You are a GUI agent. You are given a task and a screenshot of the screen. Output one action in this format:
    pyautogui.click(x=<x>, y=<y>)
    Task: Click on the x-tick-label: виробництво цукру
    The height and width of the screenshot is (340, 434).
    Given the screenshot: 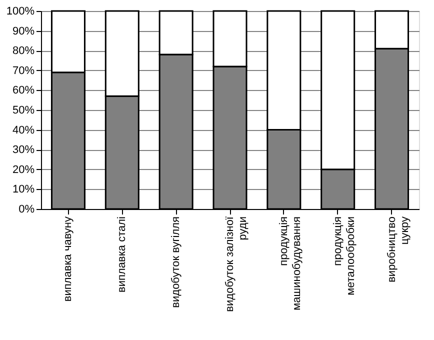 What is the action you would take?
    pyautogui.click(x=398, y=249)
    